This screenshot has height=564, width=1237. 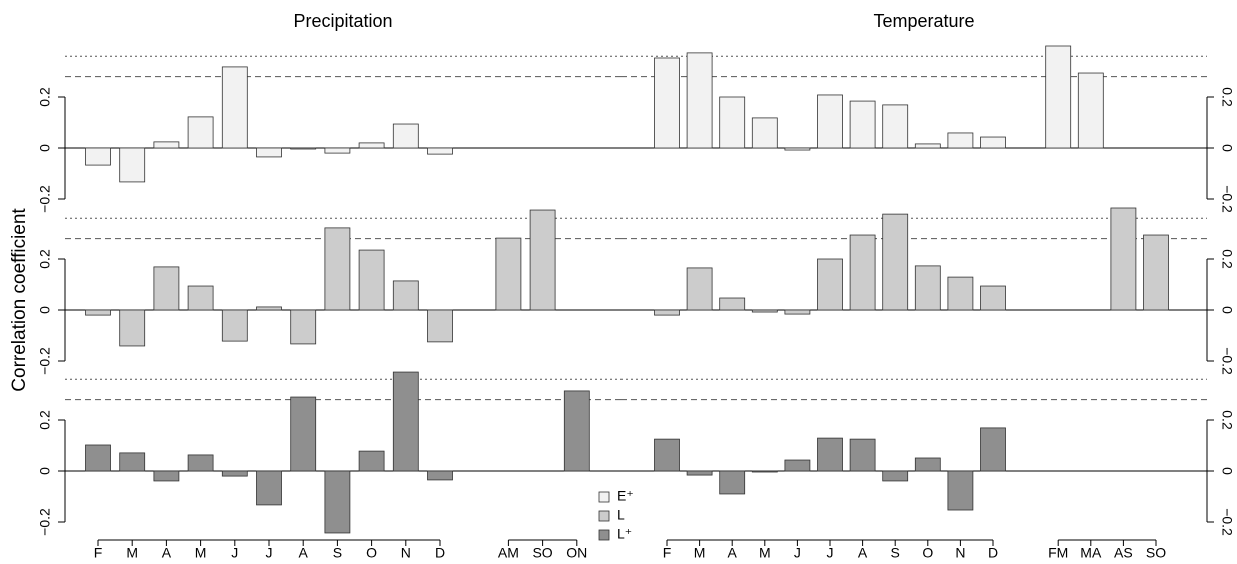 I want to click on x-tick-label: N, so click(x=406, y=553).